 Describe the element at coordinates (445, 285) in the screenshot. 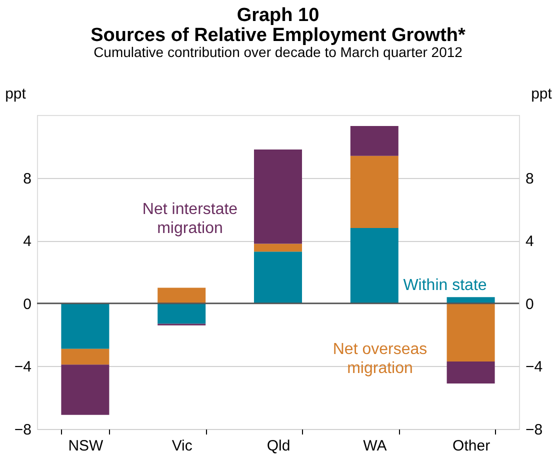

I see `series-label: Within state` at that location.